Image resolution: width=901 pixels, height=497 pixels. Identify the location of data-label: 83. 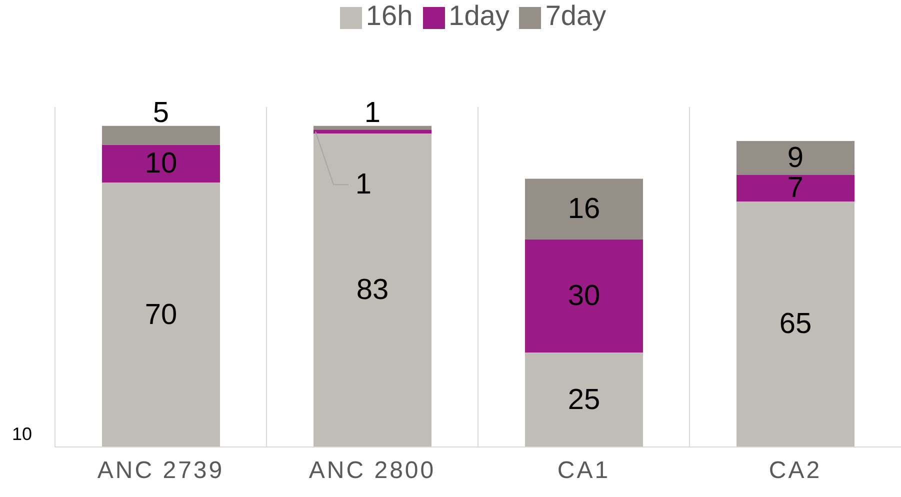
(372, 290).